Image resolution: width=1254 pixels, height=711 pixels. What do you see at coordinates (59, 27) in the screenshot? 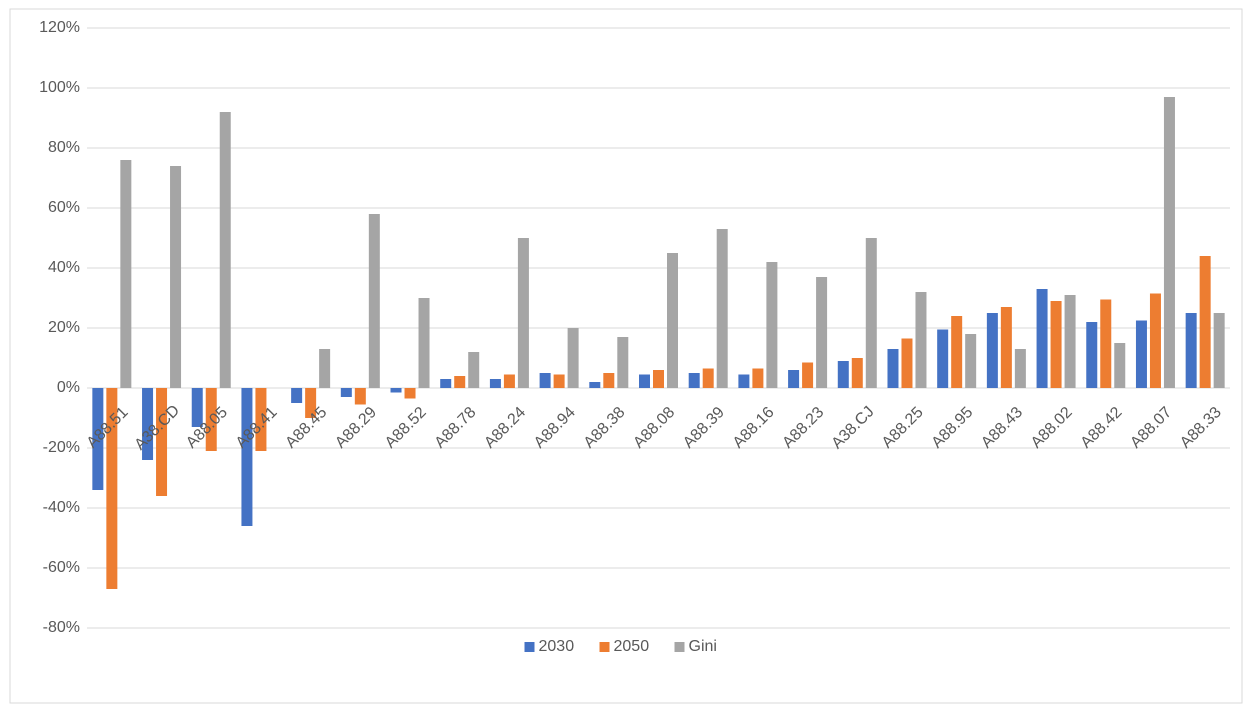
I see `y-tick-label: 120%` at bounding box center [59, 27].